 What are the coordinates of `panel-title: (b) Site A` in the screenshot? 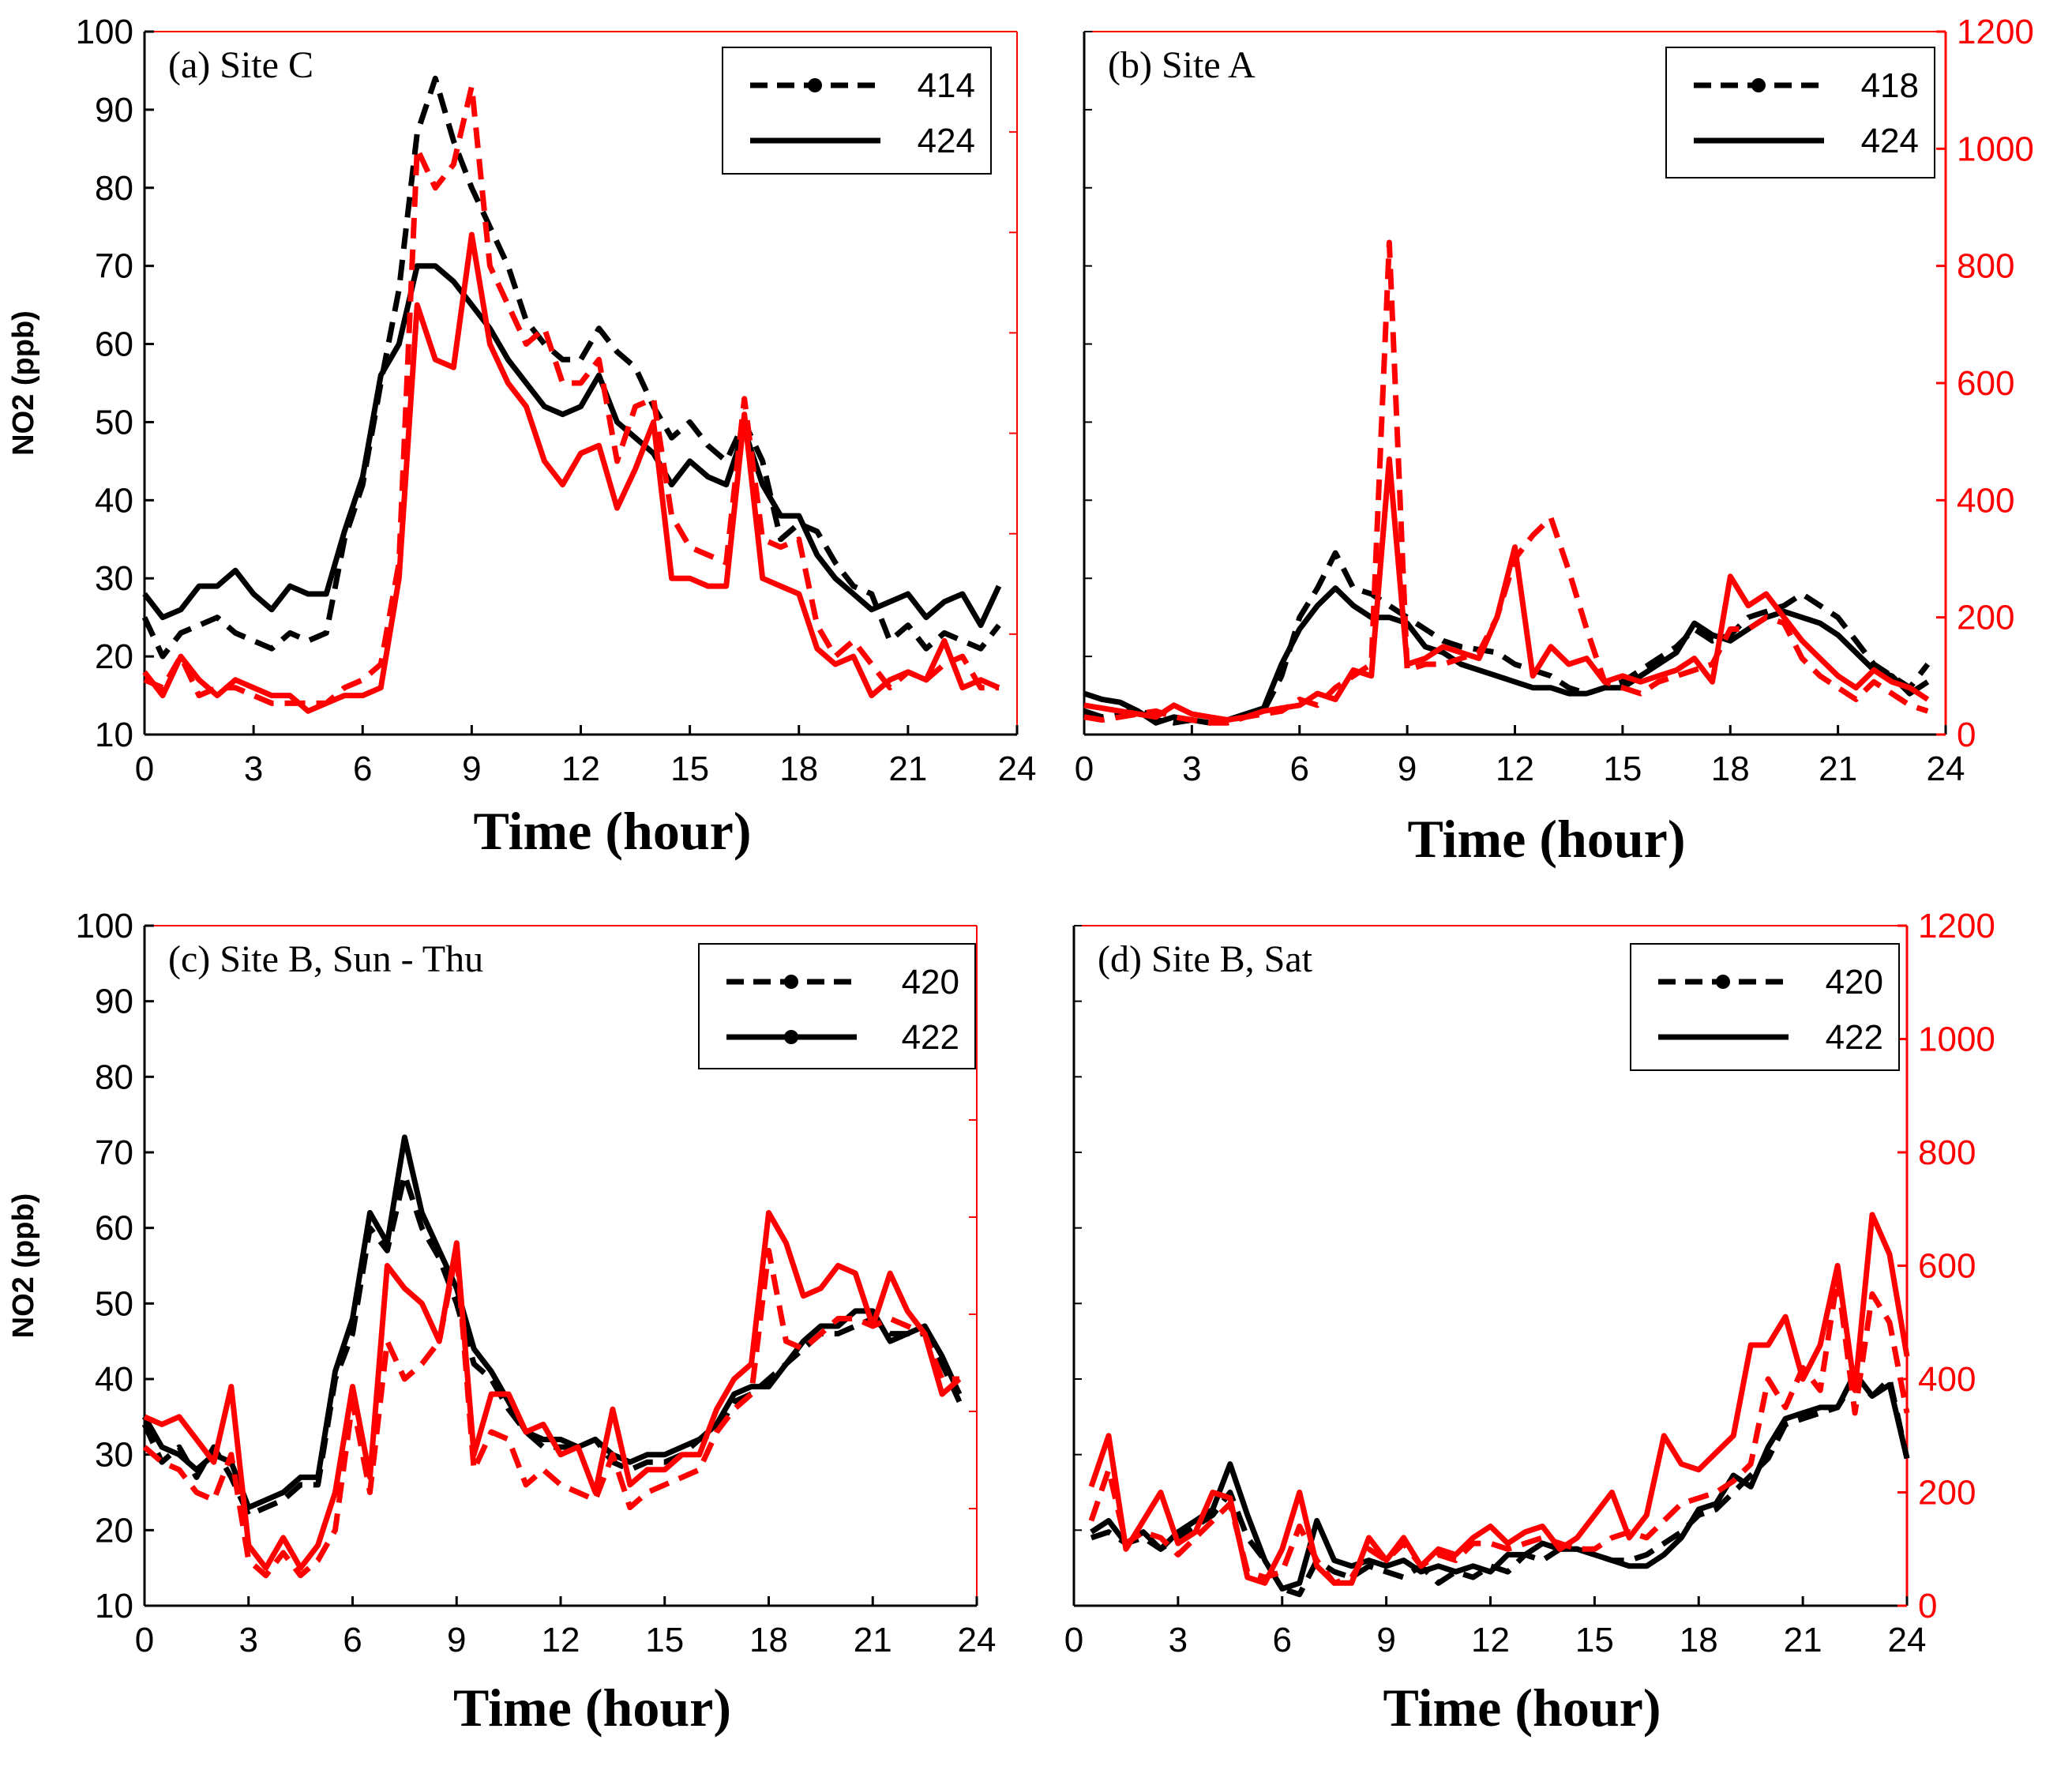 It's located at (1182, 65).